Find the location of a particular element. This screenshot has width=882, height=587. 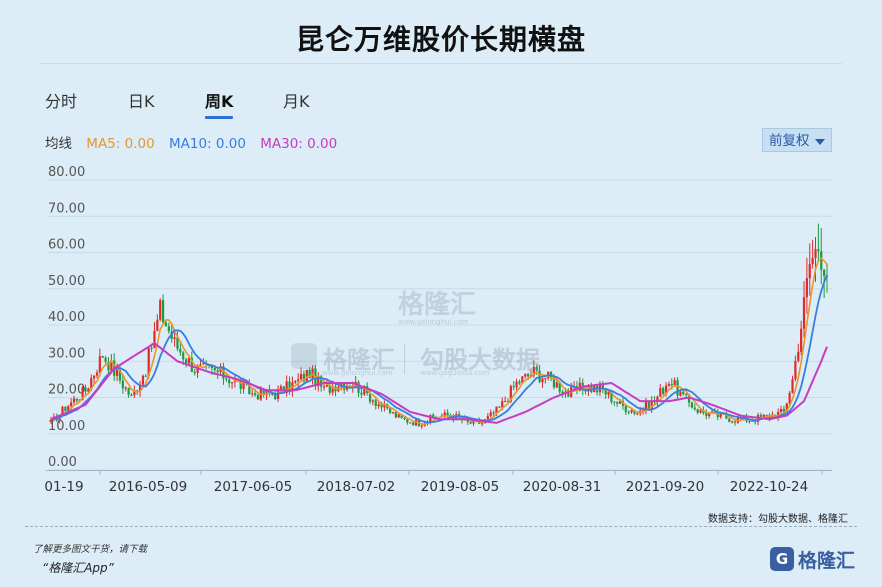

ma10-legend: MA10: 0.00 is located at coordinates (207, 144).